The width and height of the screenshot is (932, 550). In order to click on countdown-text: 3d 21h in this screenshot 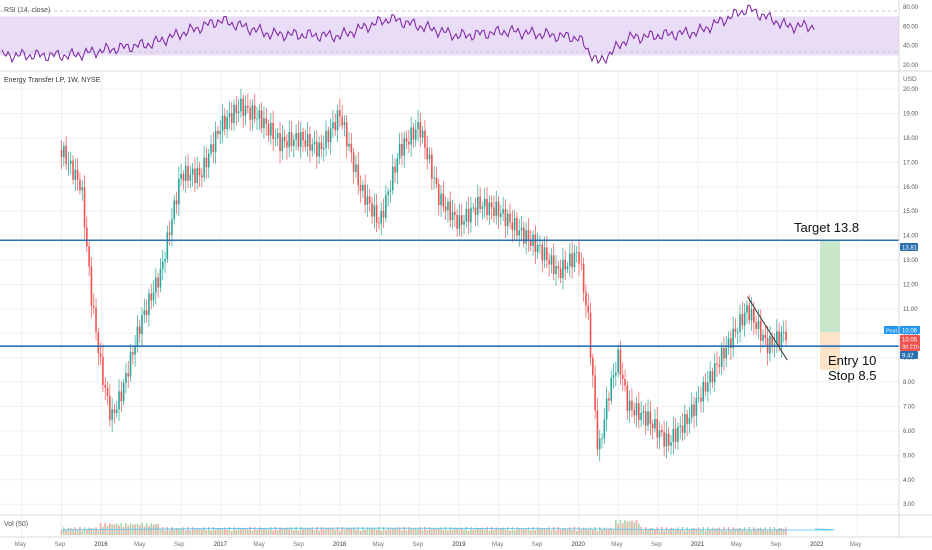, I will do `click(910, 348)`.